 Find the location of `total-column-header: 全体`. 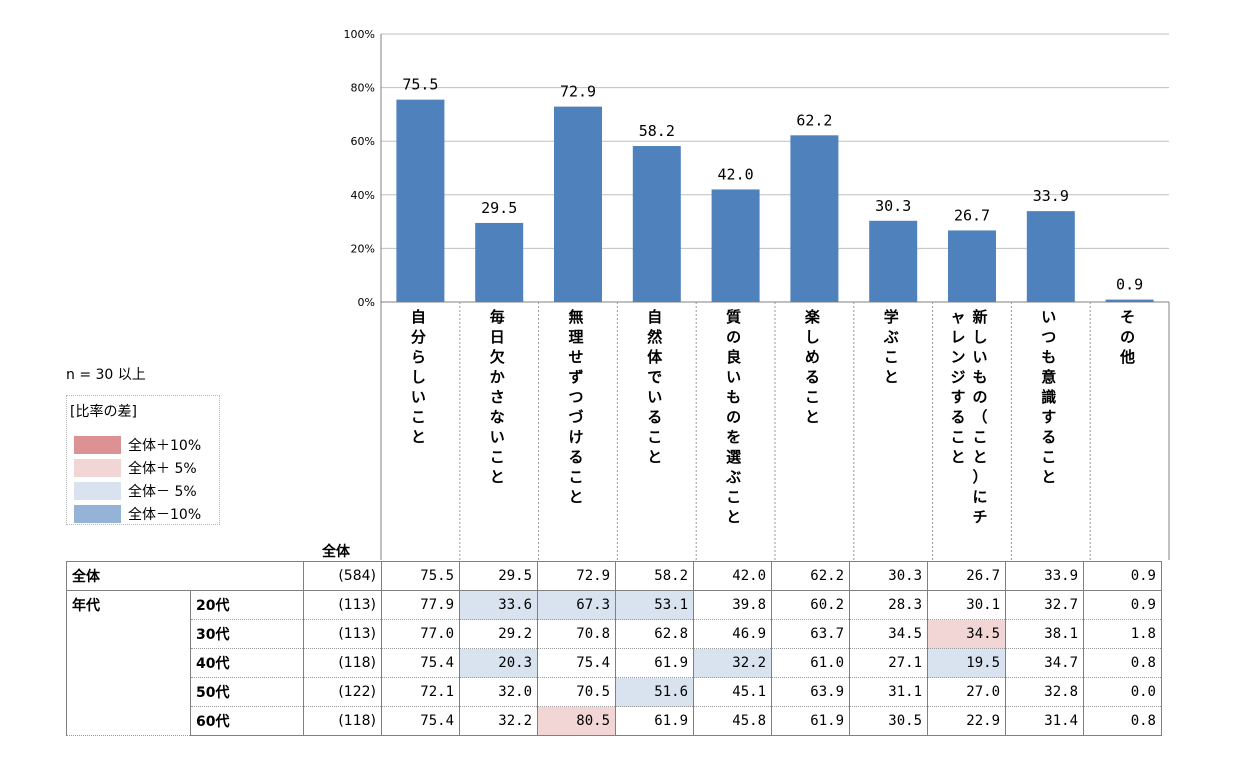

total-column-header: 全体 is located at coordinates (336, 552).